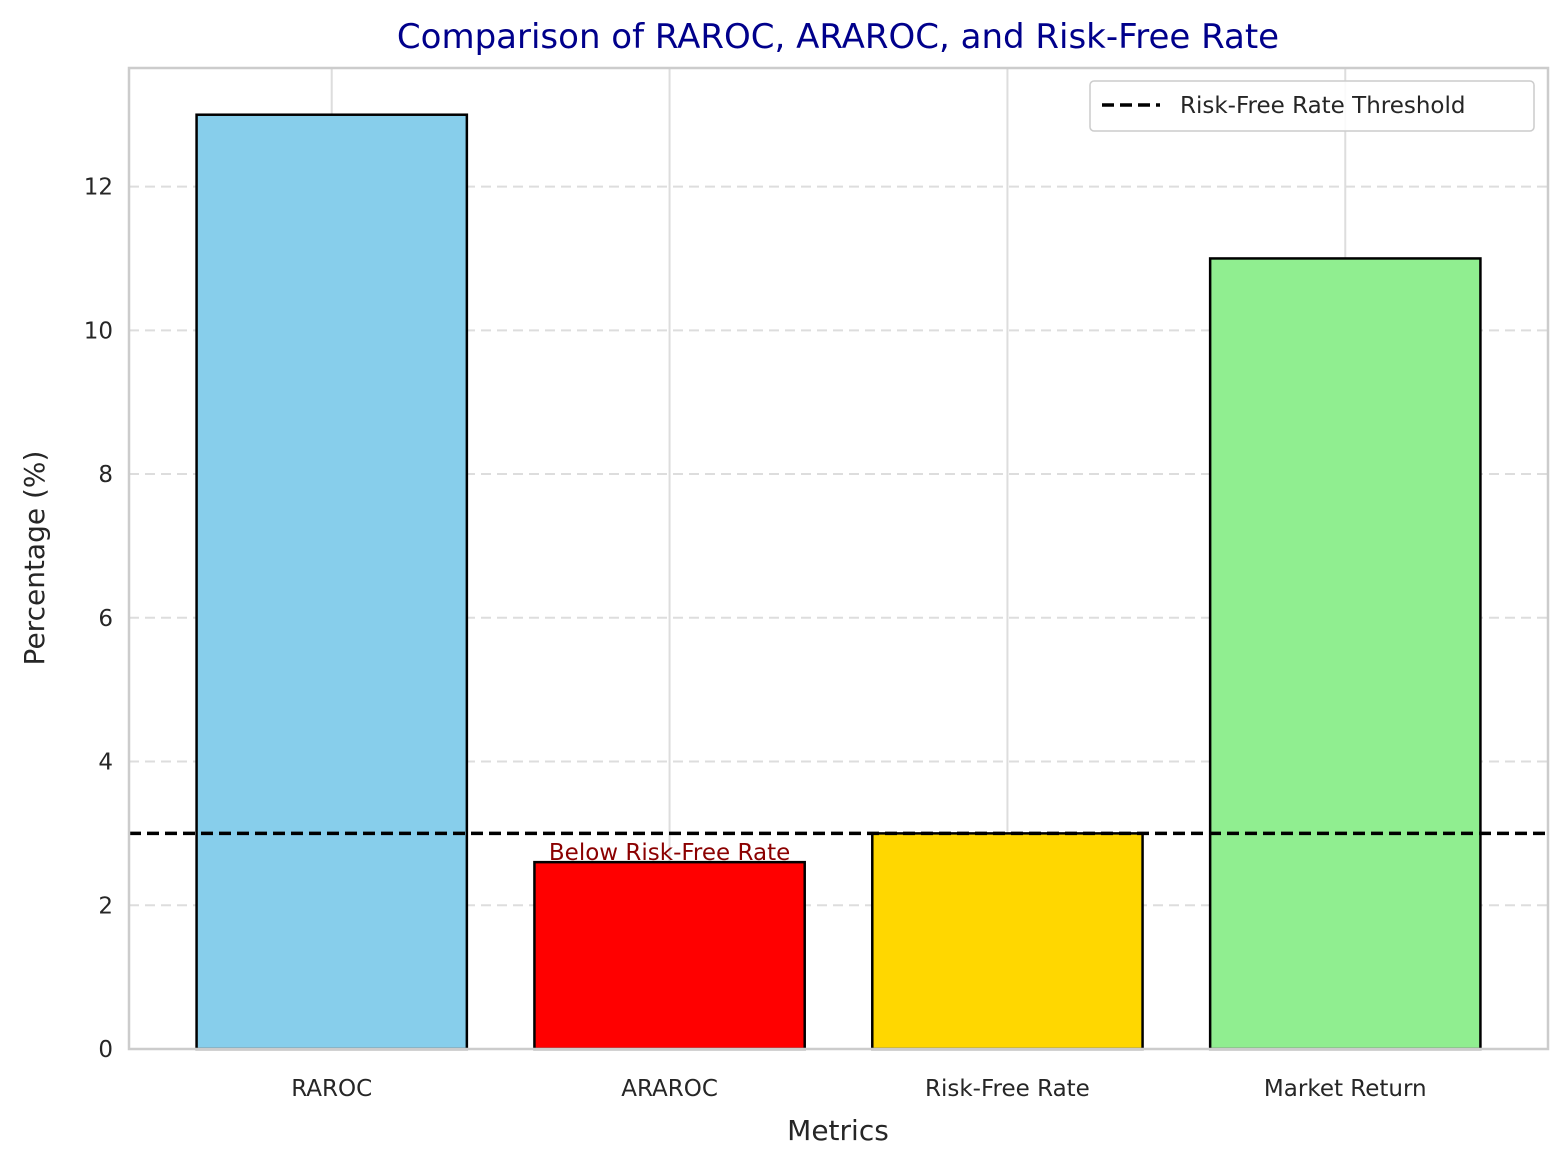 The height and width of the screenshot is (1168, 1568). What do you see at coordinates (332, 582) in the screenshot?
I see `bar-raroc` at bounding box center [332, 582].